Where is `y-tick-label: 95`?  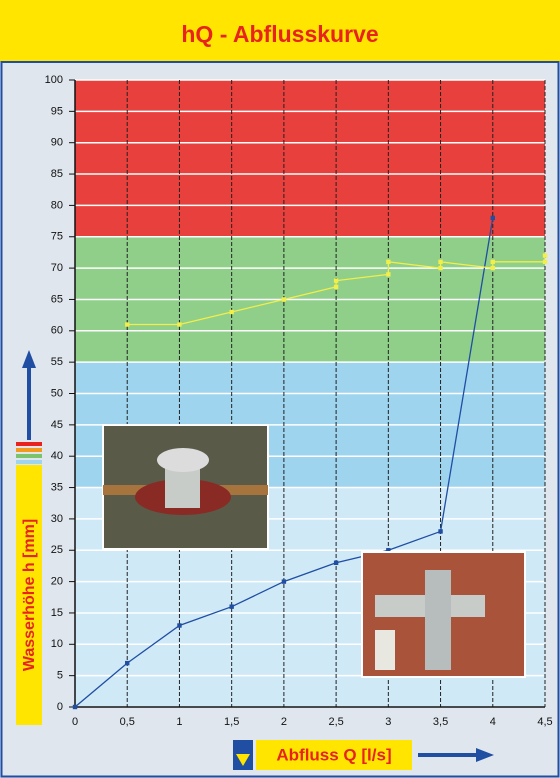
y-tick-label: 95 is located at coordinates (57, 111).